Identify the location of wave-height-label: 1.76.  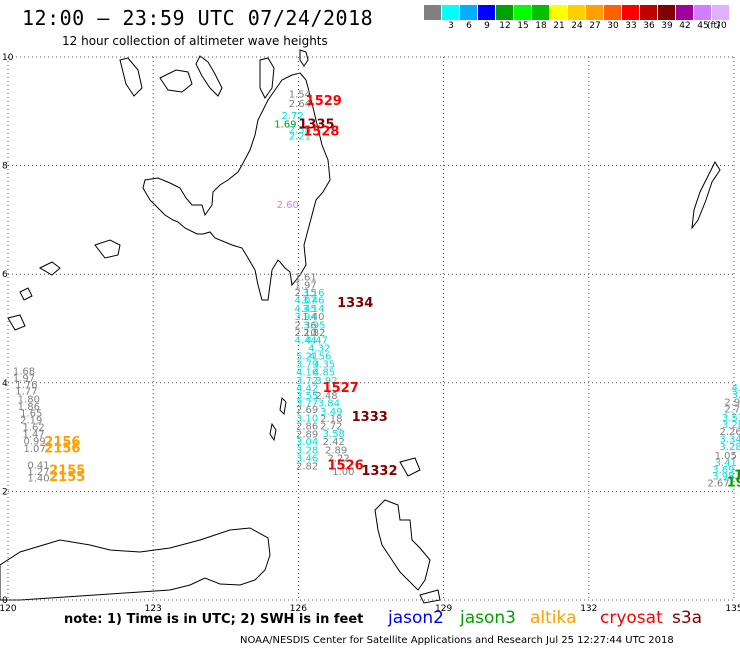
(26, 385).